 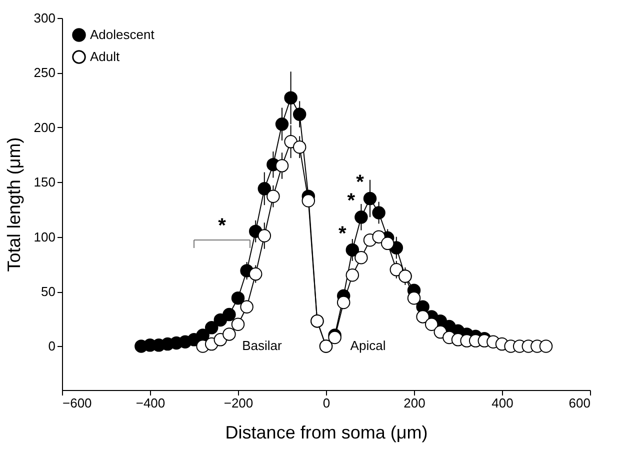 I want to click on x-tick-label: 400, so click(x=503, y=403).